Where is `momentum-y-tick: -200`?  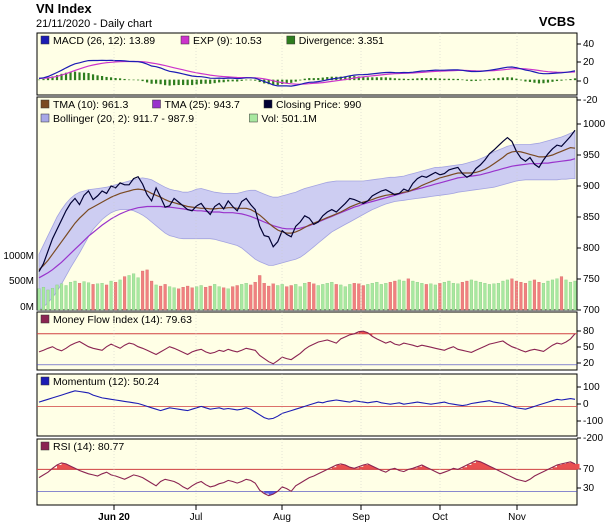
momentum-y-tick: -200 is located at coordinates (593, 438).